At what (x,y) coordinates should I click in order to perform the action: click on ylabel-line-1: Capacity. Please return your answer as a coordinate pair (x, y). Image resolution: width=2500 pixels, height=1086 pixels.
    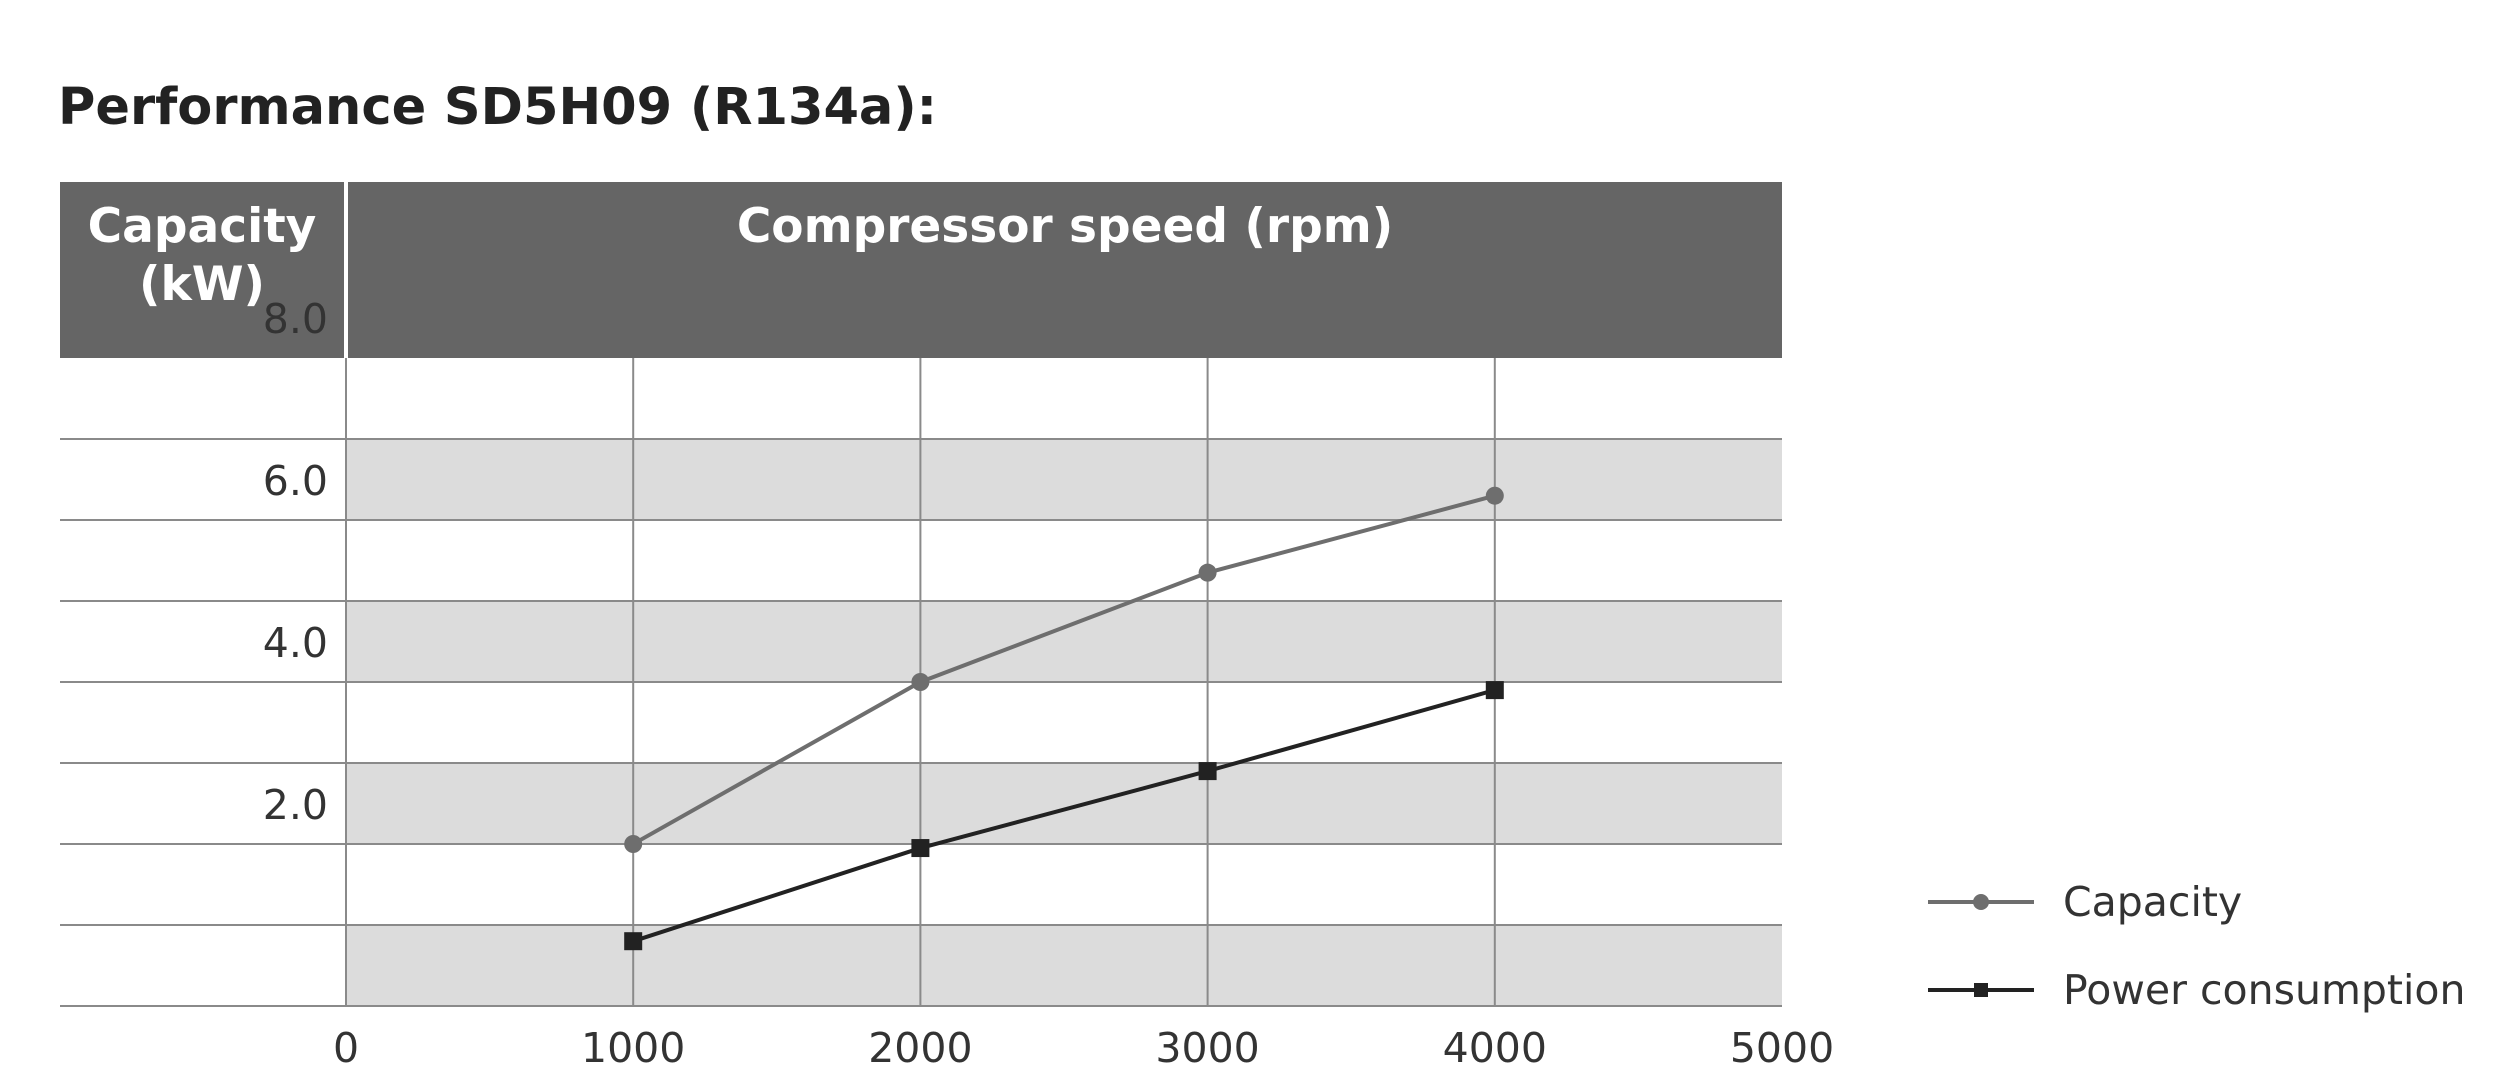
    Looking at the image, I should click on (202, 226).